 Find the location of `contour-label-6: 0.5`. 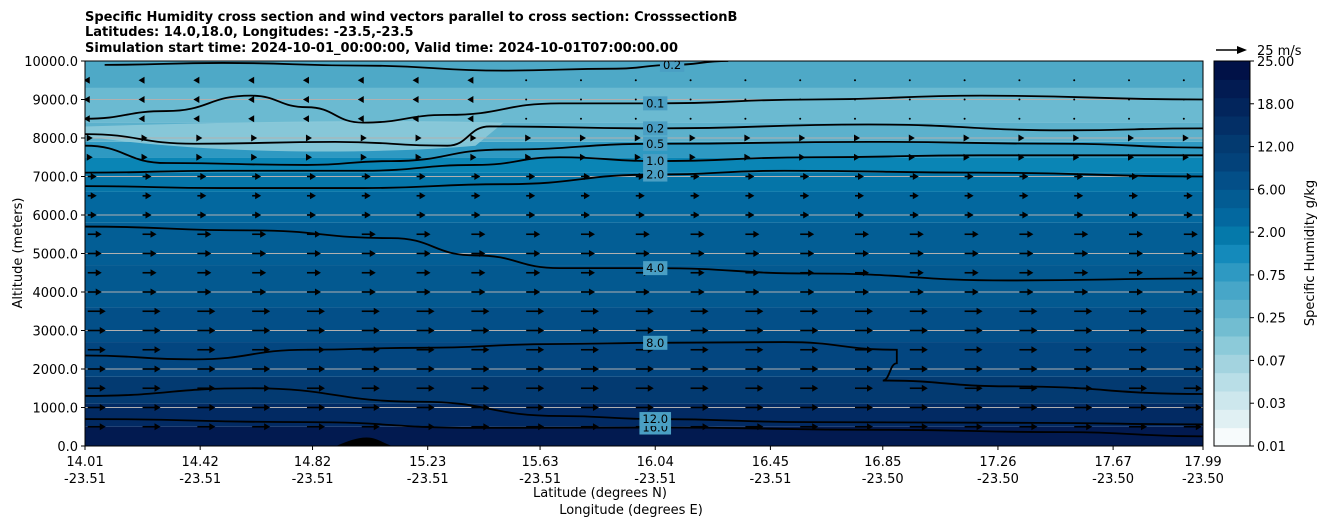

contour-label-6: 0.5 is located at coordinates (655, 144).